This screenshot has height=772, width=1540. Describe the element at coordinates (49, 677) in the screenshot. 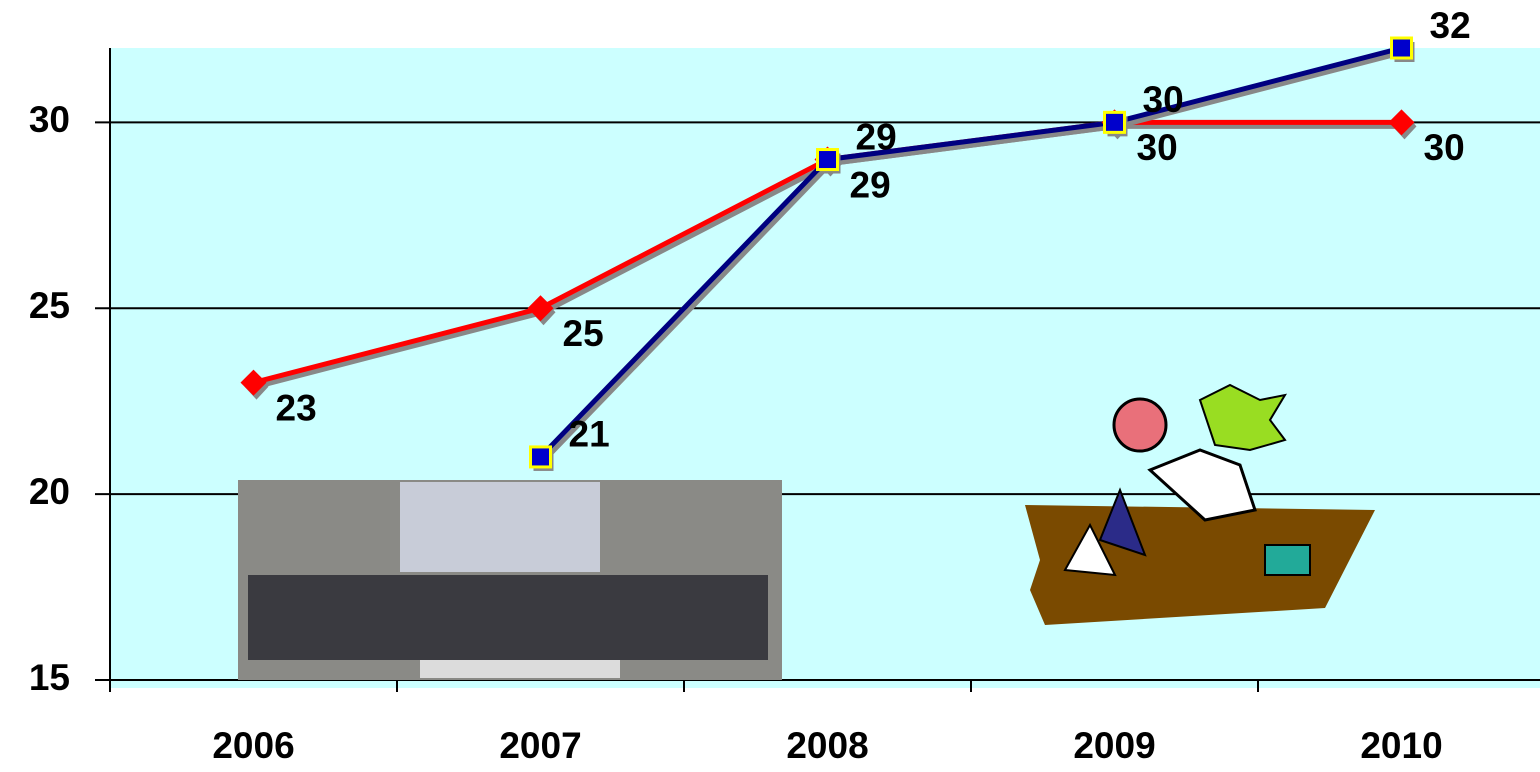

I see `y-tick-label: 15` at that location.